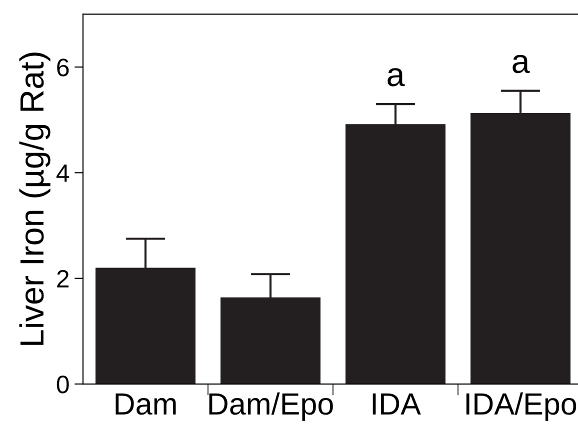 Image resolution: width=578 pixels, height=431 pixels. I want to click on y-tick-label: 4, so click(63, 173).